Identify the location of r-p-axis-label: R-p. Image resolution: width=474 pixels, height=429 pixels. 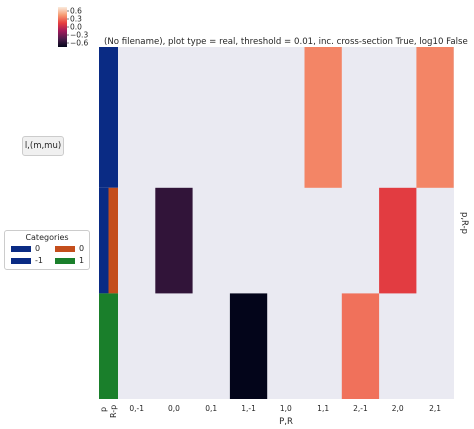
(113, 411).